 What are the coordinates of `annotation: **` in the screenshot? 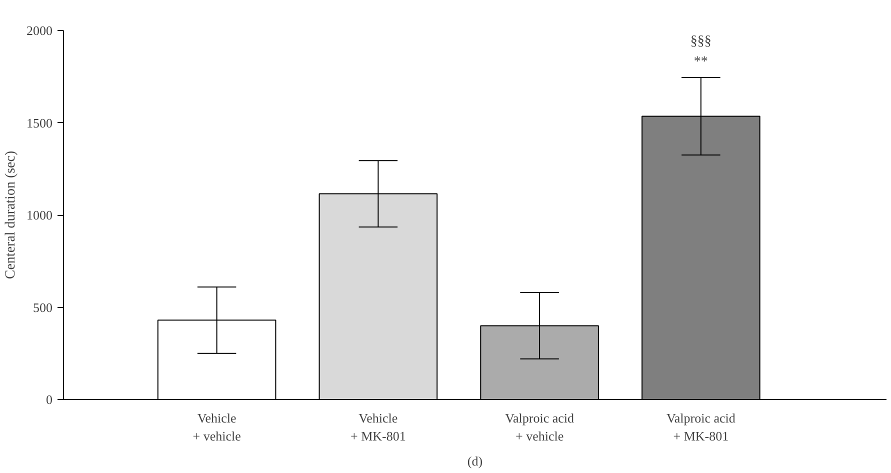 It's located at (701, 62).